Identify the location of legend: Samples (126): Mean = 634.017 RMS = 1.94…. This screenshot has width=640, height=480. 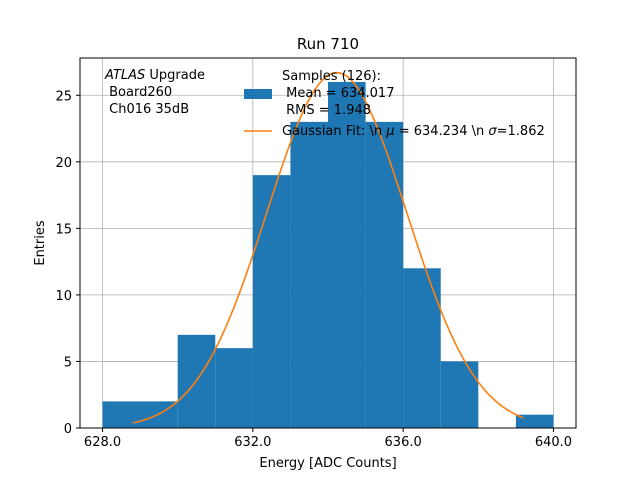
(394, 104).